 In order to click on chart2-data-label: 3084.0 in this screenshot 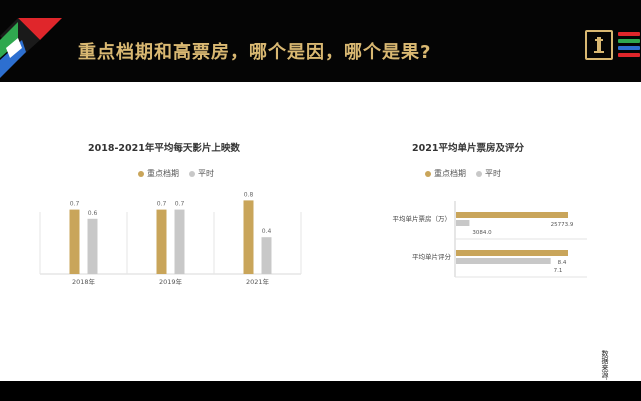, I will do `click(482, 233)`.